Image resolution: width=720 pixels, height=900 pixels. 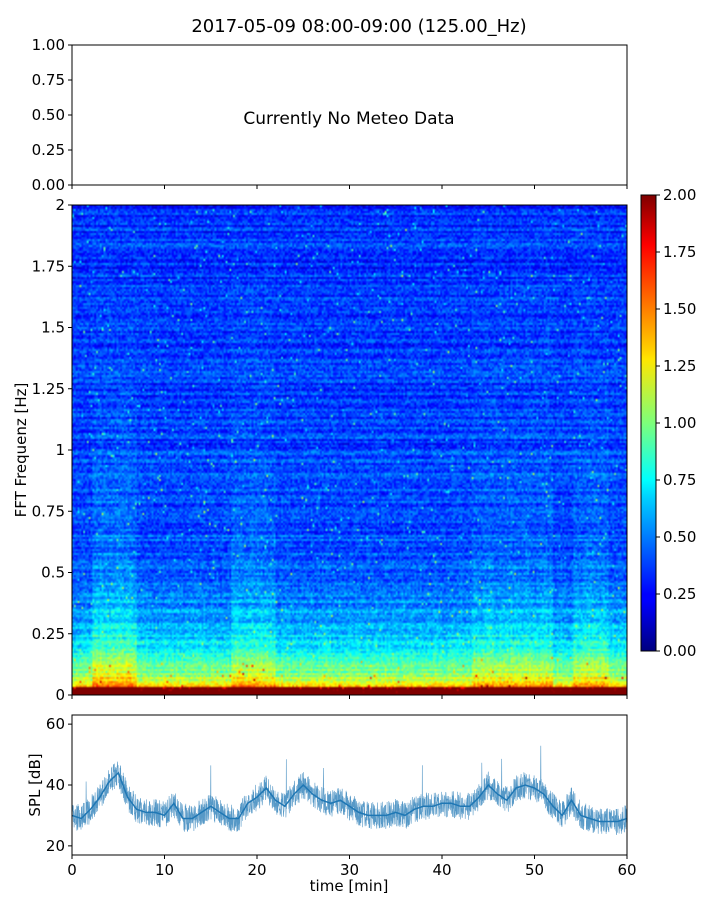 I want to click on spl-x-tick-label: 30, so click(x=349, y=870).